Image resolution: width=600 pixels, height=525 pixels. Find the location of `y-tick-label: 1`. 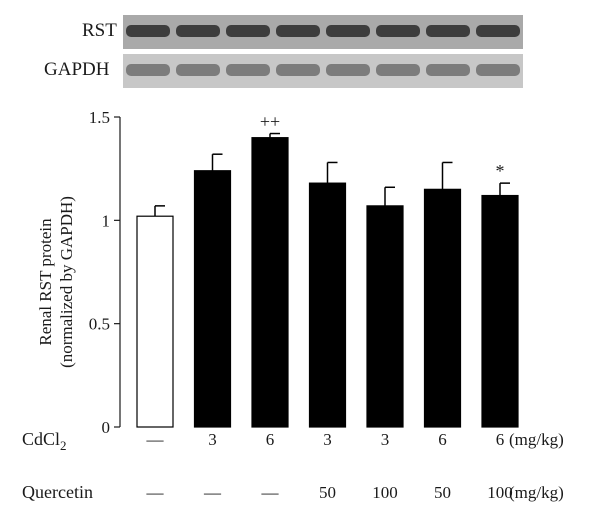

y-tick-label: 1 is located at coordinates (106, 220).